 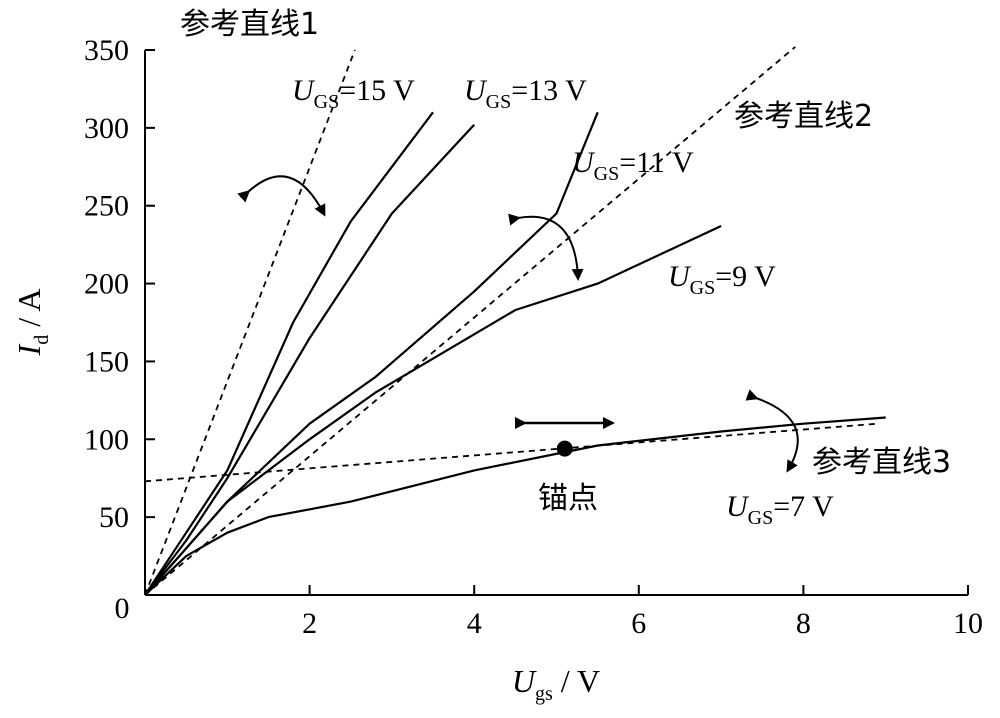 I want to click on rotation-arrow-ref3, so click(x=772, y=431).